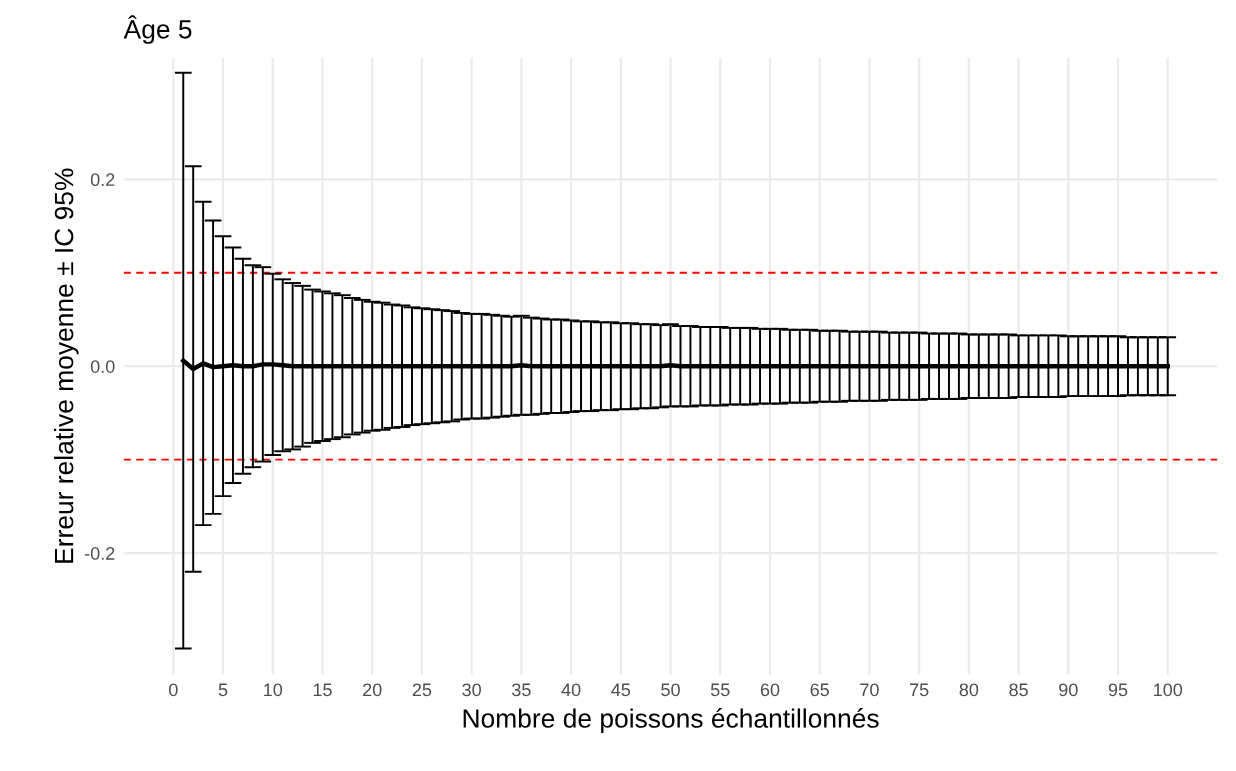 The image size is (1236, 771). Describe the element at coordinates (869, 690) in the screenshot. I see `x-tick-label: 70` at that location.